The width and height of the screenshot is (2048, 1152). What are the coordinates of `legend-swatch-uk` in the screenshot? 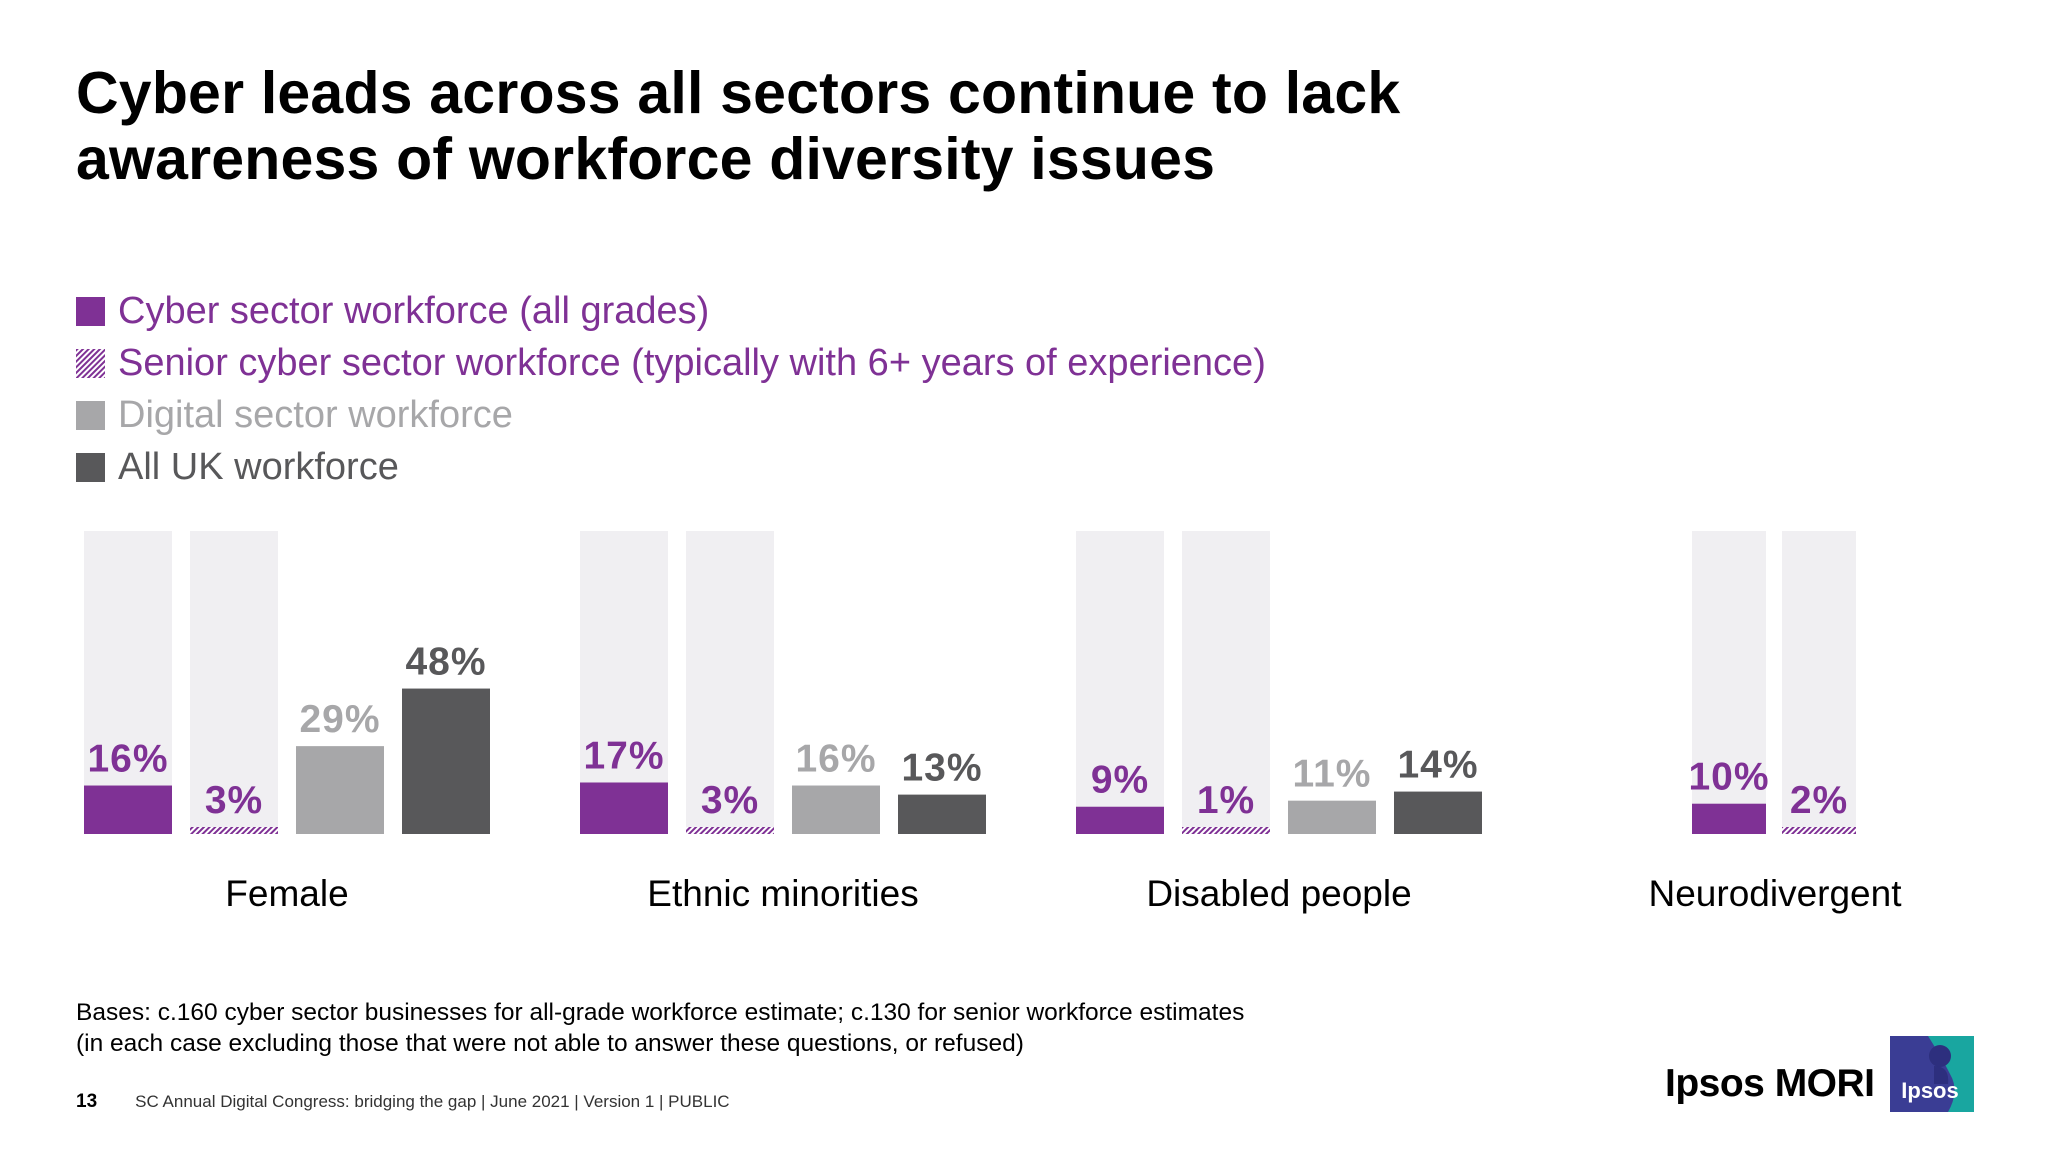 It's located at (90, 467).